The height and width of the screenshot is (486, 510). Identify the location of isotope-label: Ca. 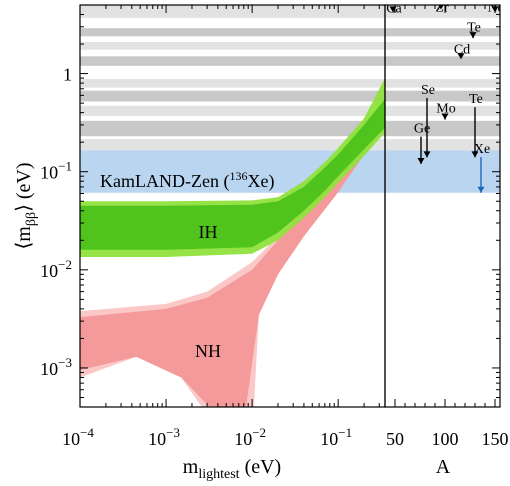
(394, 8).